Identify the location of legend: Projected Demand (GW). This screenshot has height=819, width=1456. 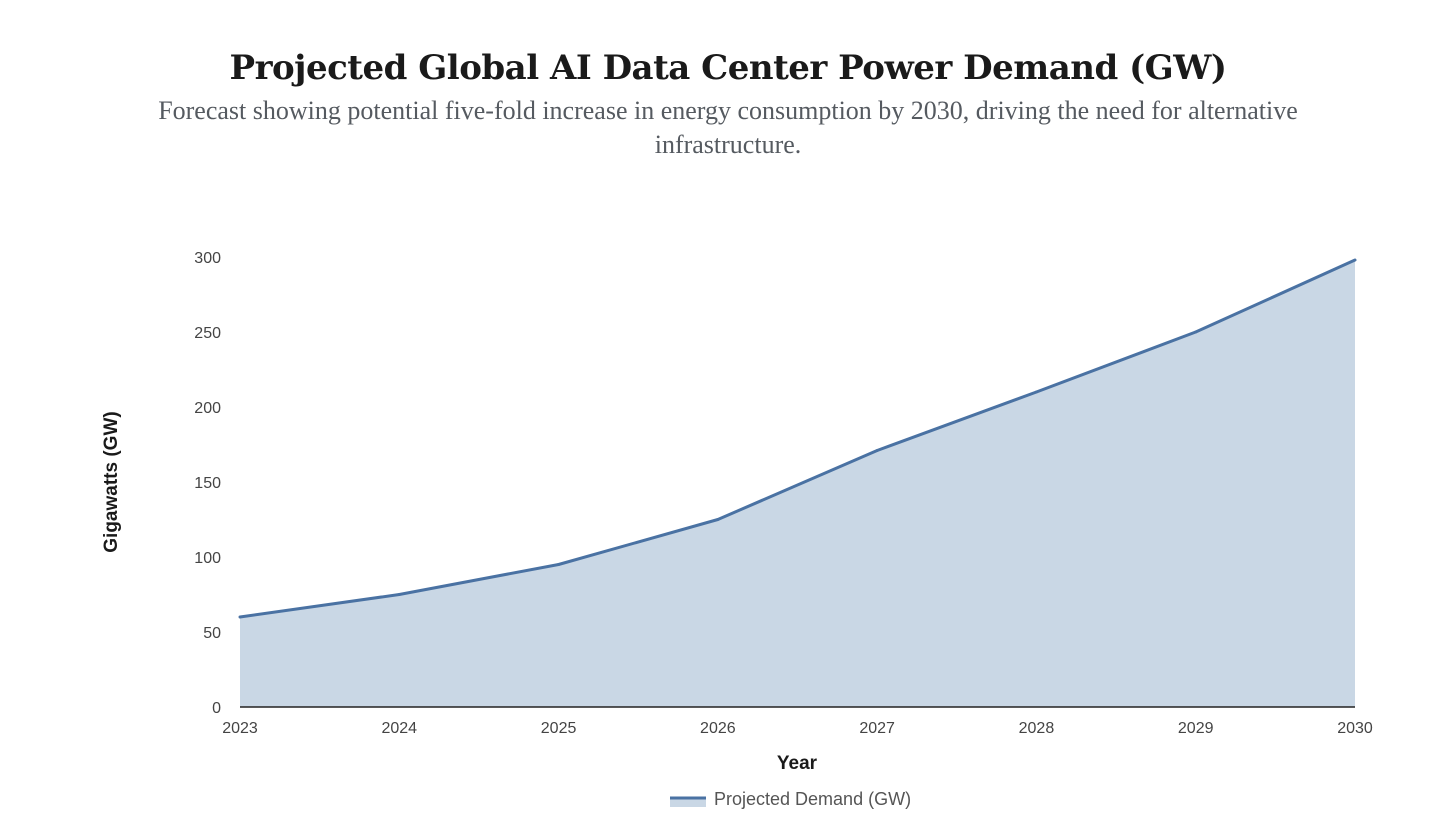
(790, 799).